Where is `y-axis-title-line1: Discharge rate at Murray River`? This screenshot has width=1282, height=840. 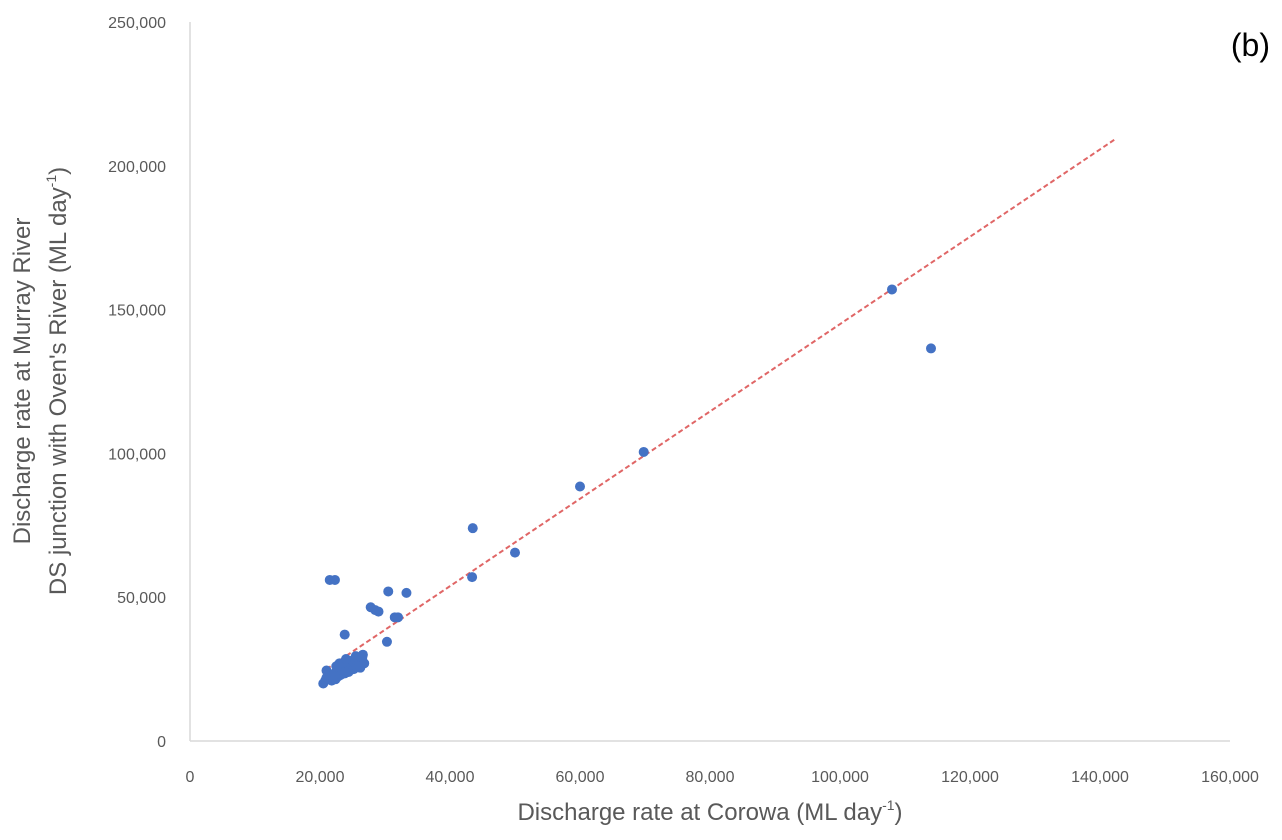 y-axis-title-line1: Discharge rate at Murray River is located at coordinates (22, 381).